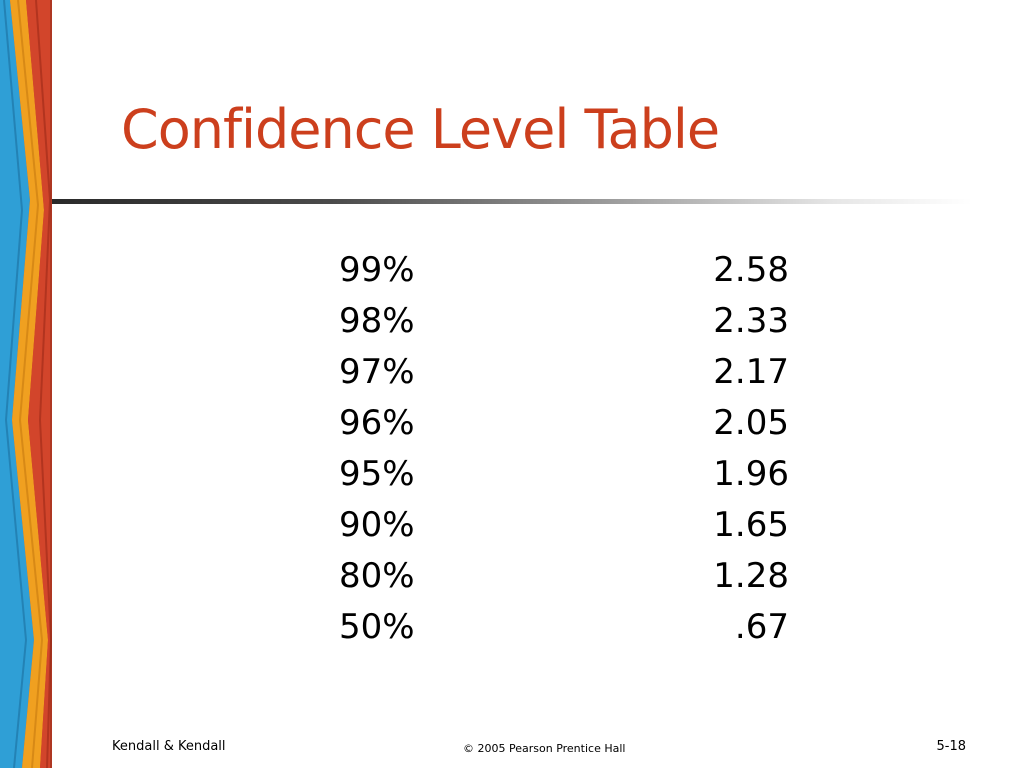  I want to click on z-value: 2.17, so click(751, 372).